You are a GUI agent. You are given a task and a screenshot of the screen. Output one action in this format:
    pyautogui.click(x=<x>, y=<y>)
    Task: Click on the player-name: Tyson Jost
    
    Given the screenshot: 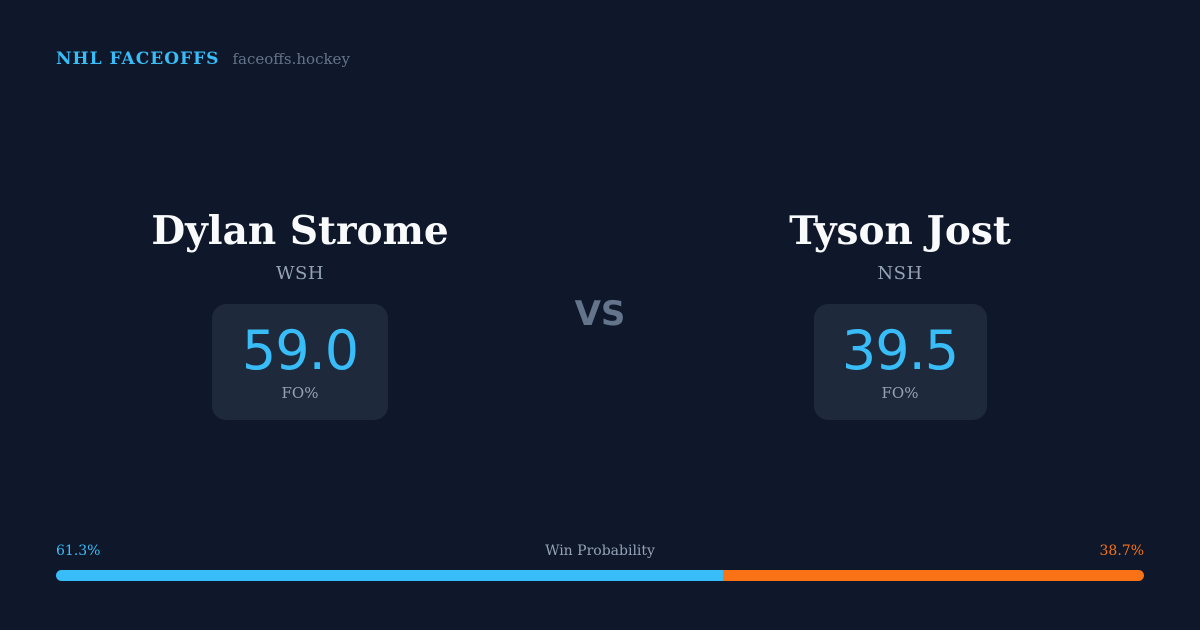 What is the action you would take?
    pyautogui.click(x=900, y=231)
    